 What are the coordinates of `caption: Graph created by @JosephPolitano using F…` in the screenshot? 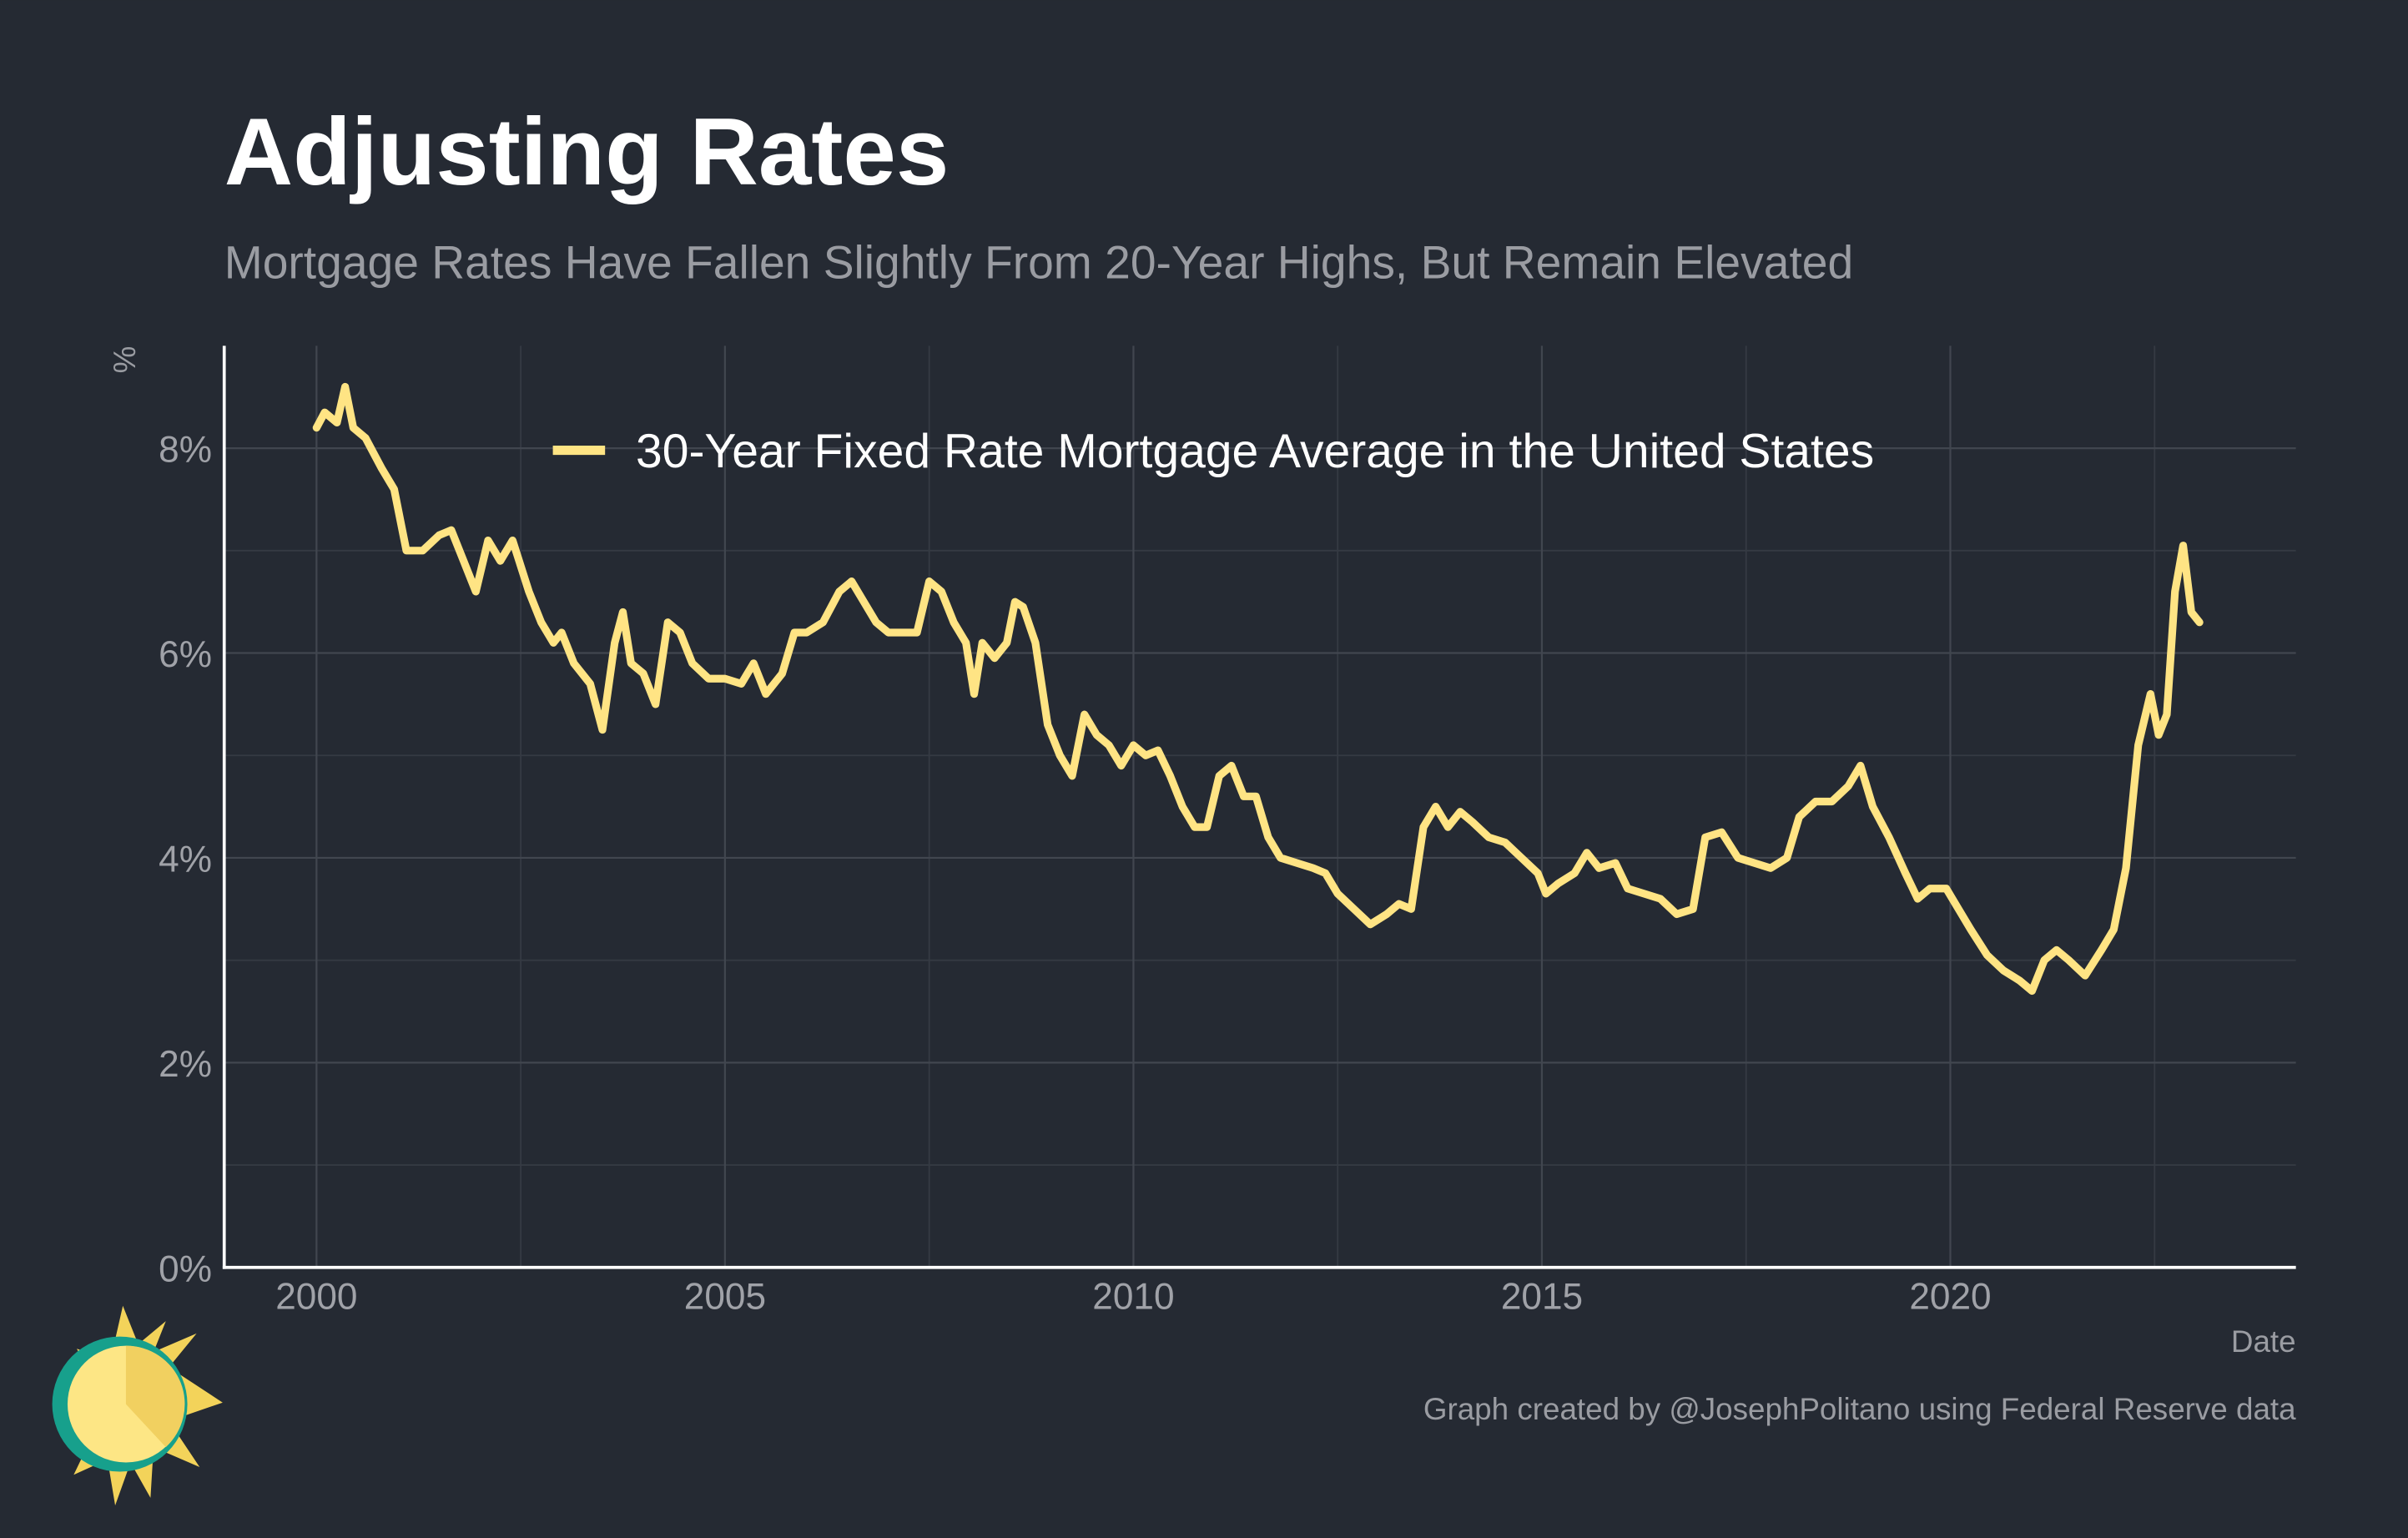 It's located at (1860, 1409).